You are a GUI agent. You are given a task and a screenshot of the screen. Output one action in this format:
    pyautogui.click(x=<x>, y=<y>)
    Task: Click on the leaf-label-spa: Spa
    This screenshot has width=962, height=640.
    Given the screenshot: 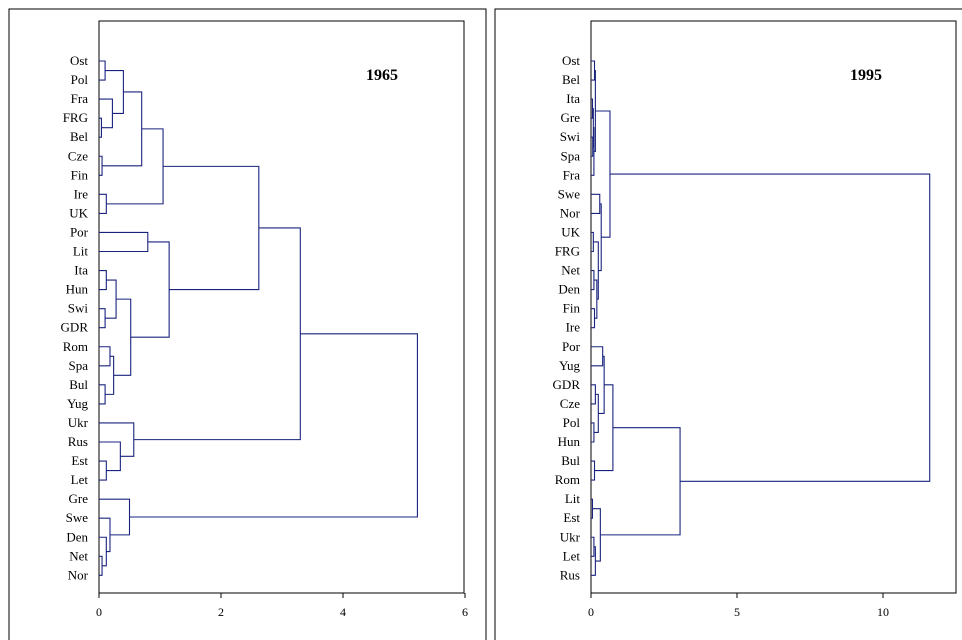 What is the action you would take?
    pyautogui.click(x=571, y=155)
    